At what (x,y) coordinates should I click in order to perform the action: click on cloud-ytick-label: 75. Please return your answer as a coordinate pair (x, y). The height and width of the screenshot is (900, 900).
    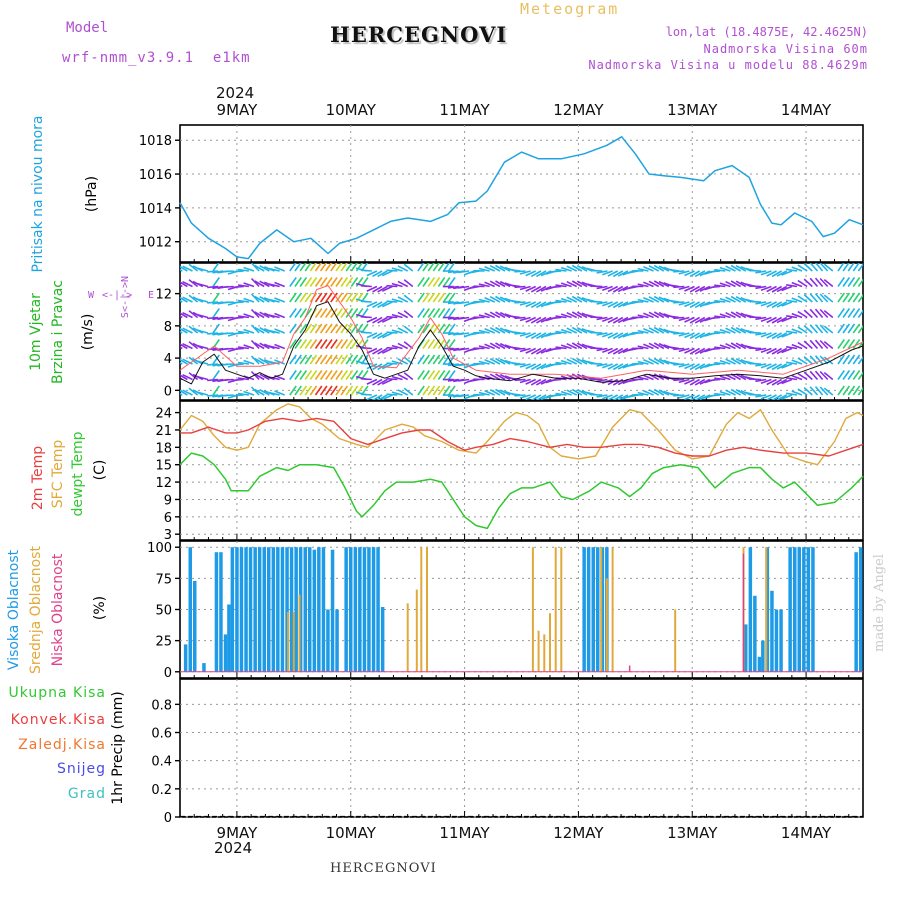
    Looking at the image, I should click on (163, 579).